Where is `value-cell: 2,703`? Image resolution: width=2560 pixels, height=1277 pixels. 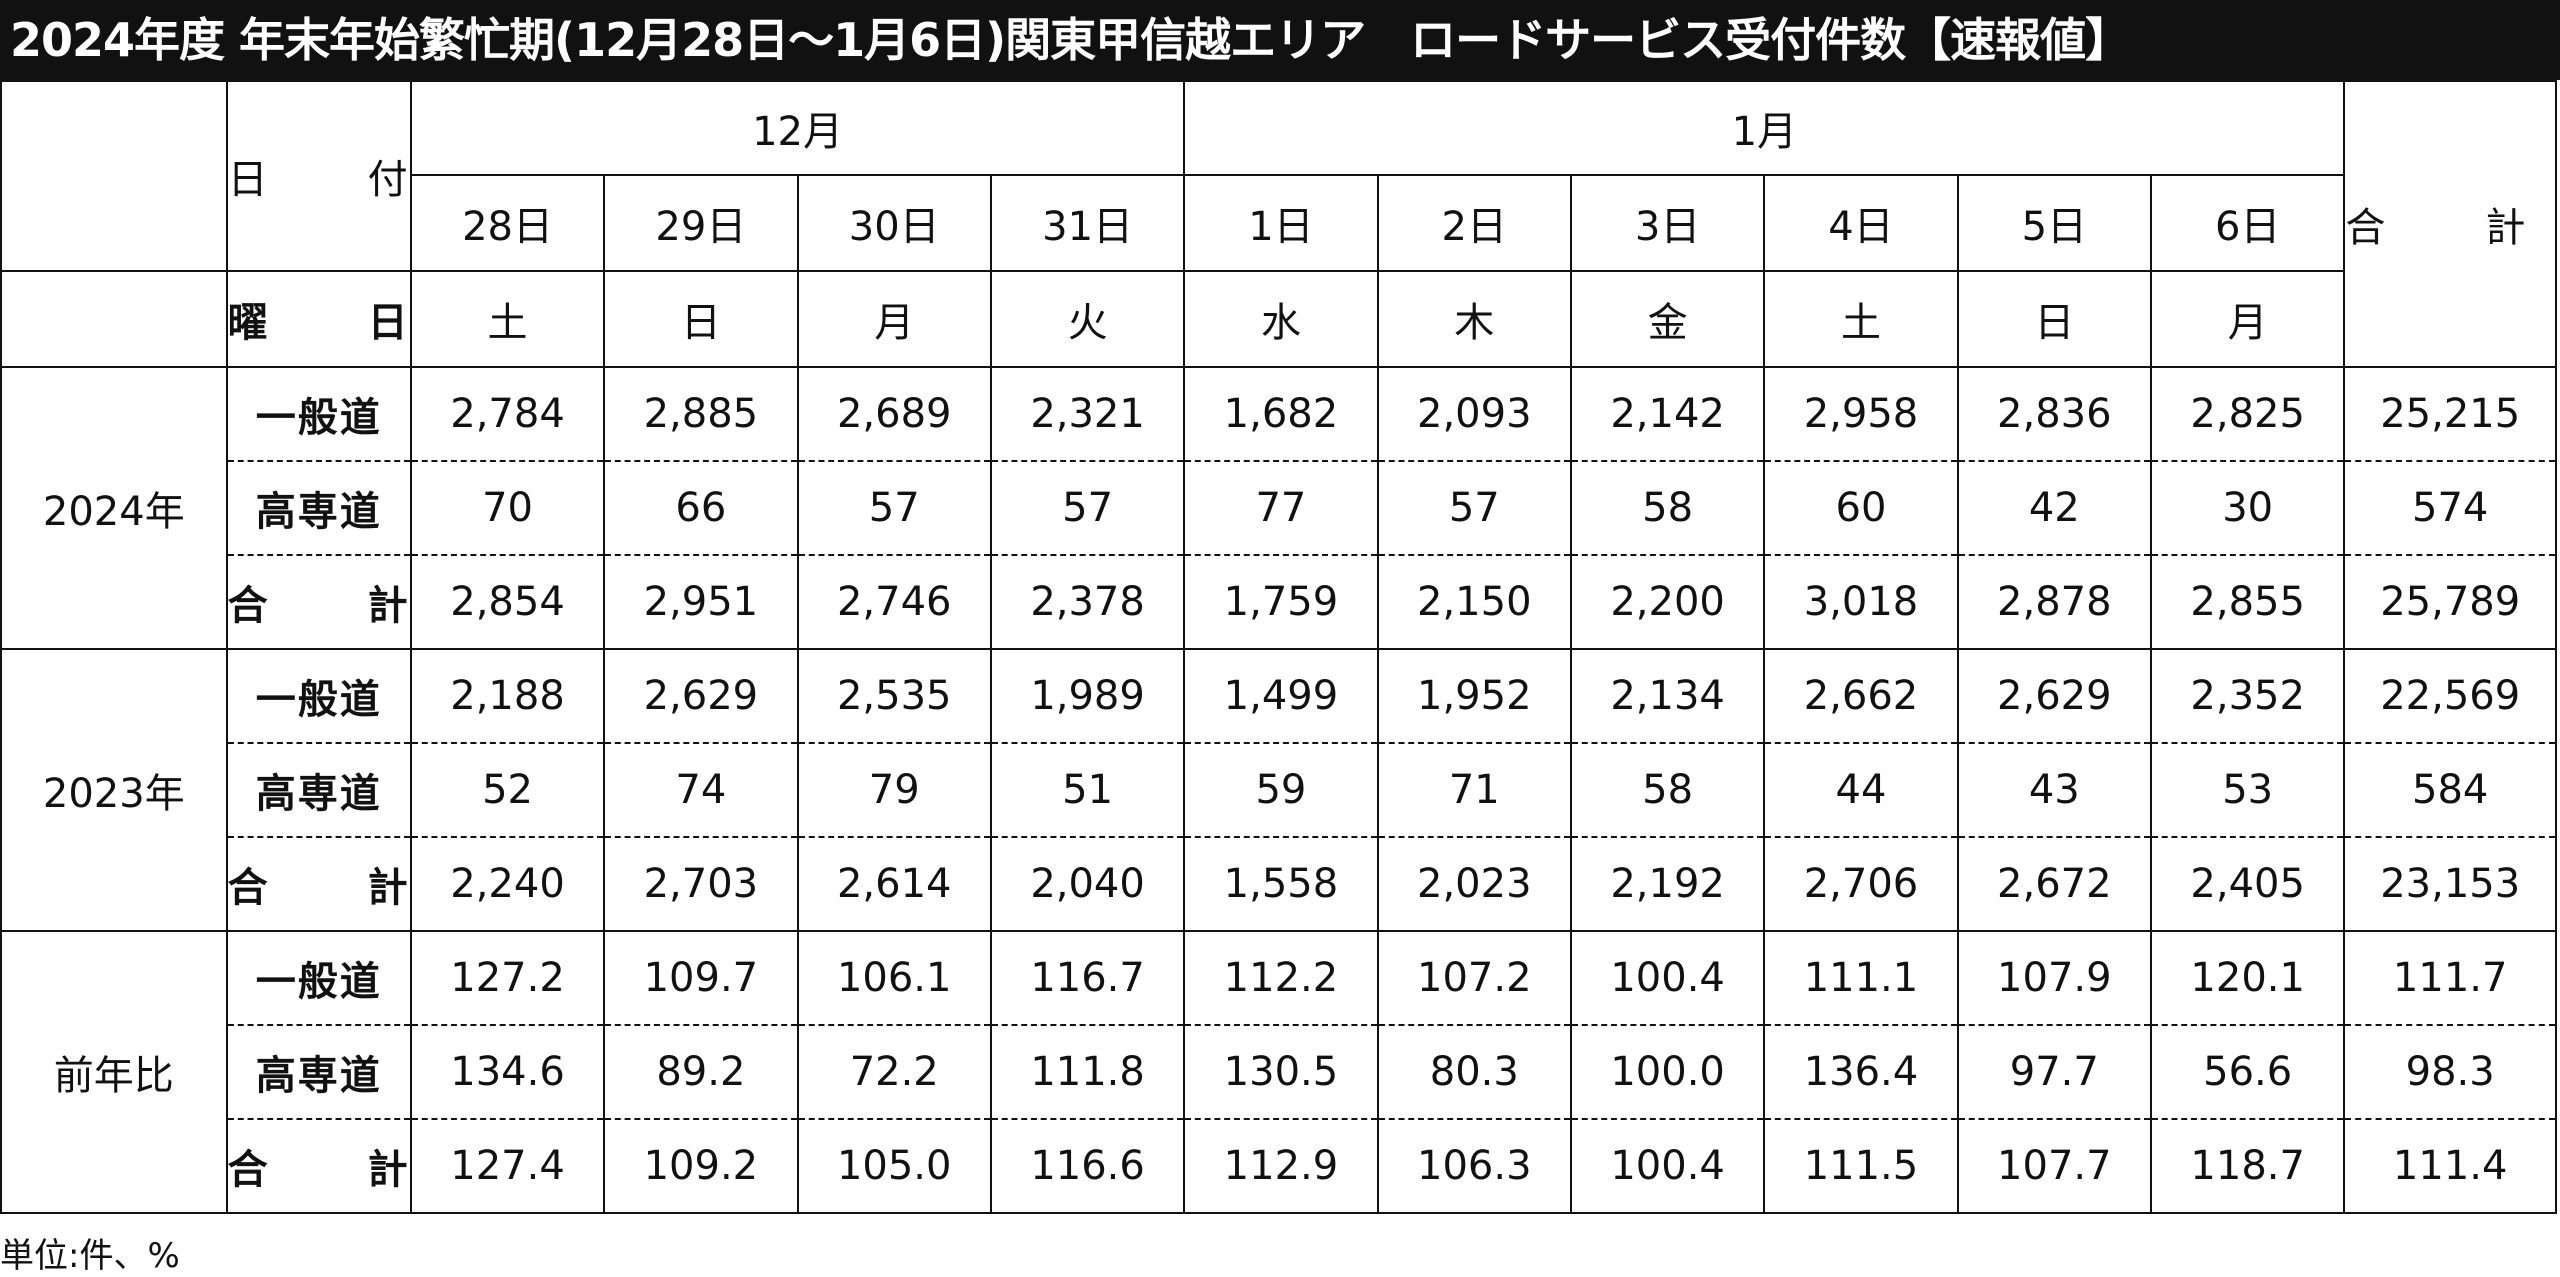
value-cell: 2,703 is located at coordinates (701, 884).